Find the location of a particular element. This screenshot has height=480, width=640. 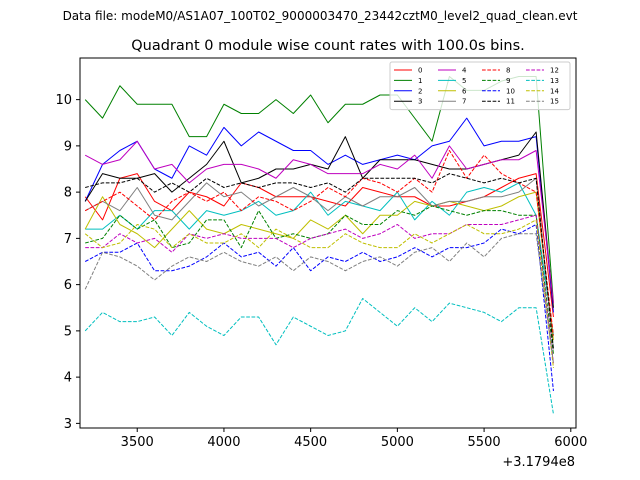

x-tick-label: 3500 is located at coordinates (137, 442).